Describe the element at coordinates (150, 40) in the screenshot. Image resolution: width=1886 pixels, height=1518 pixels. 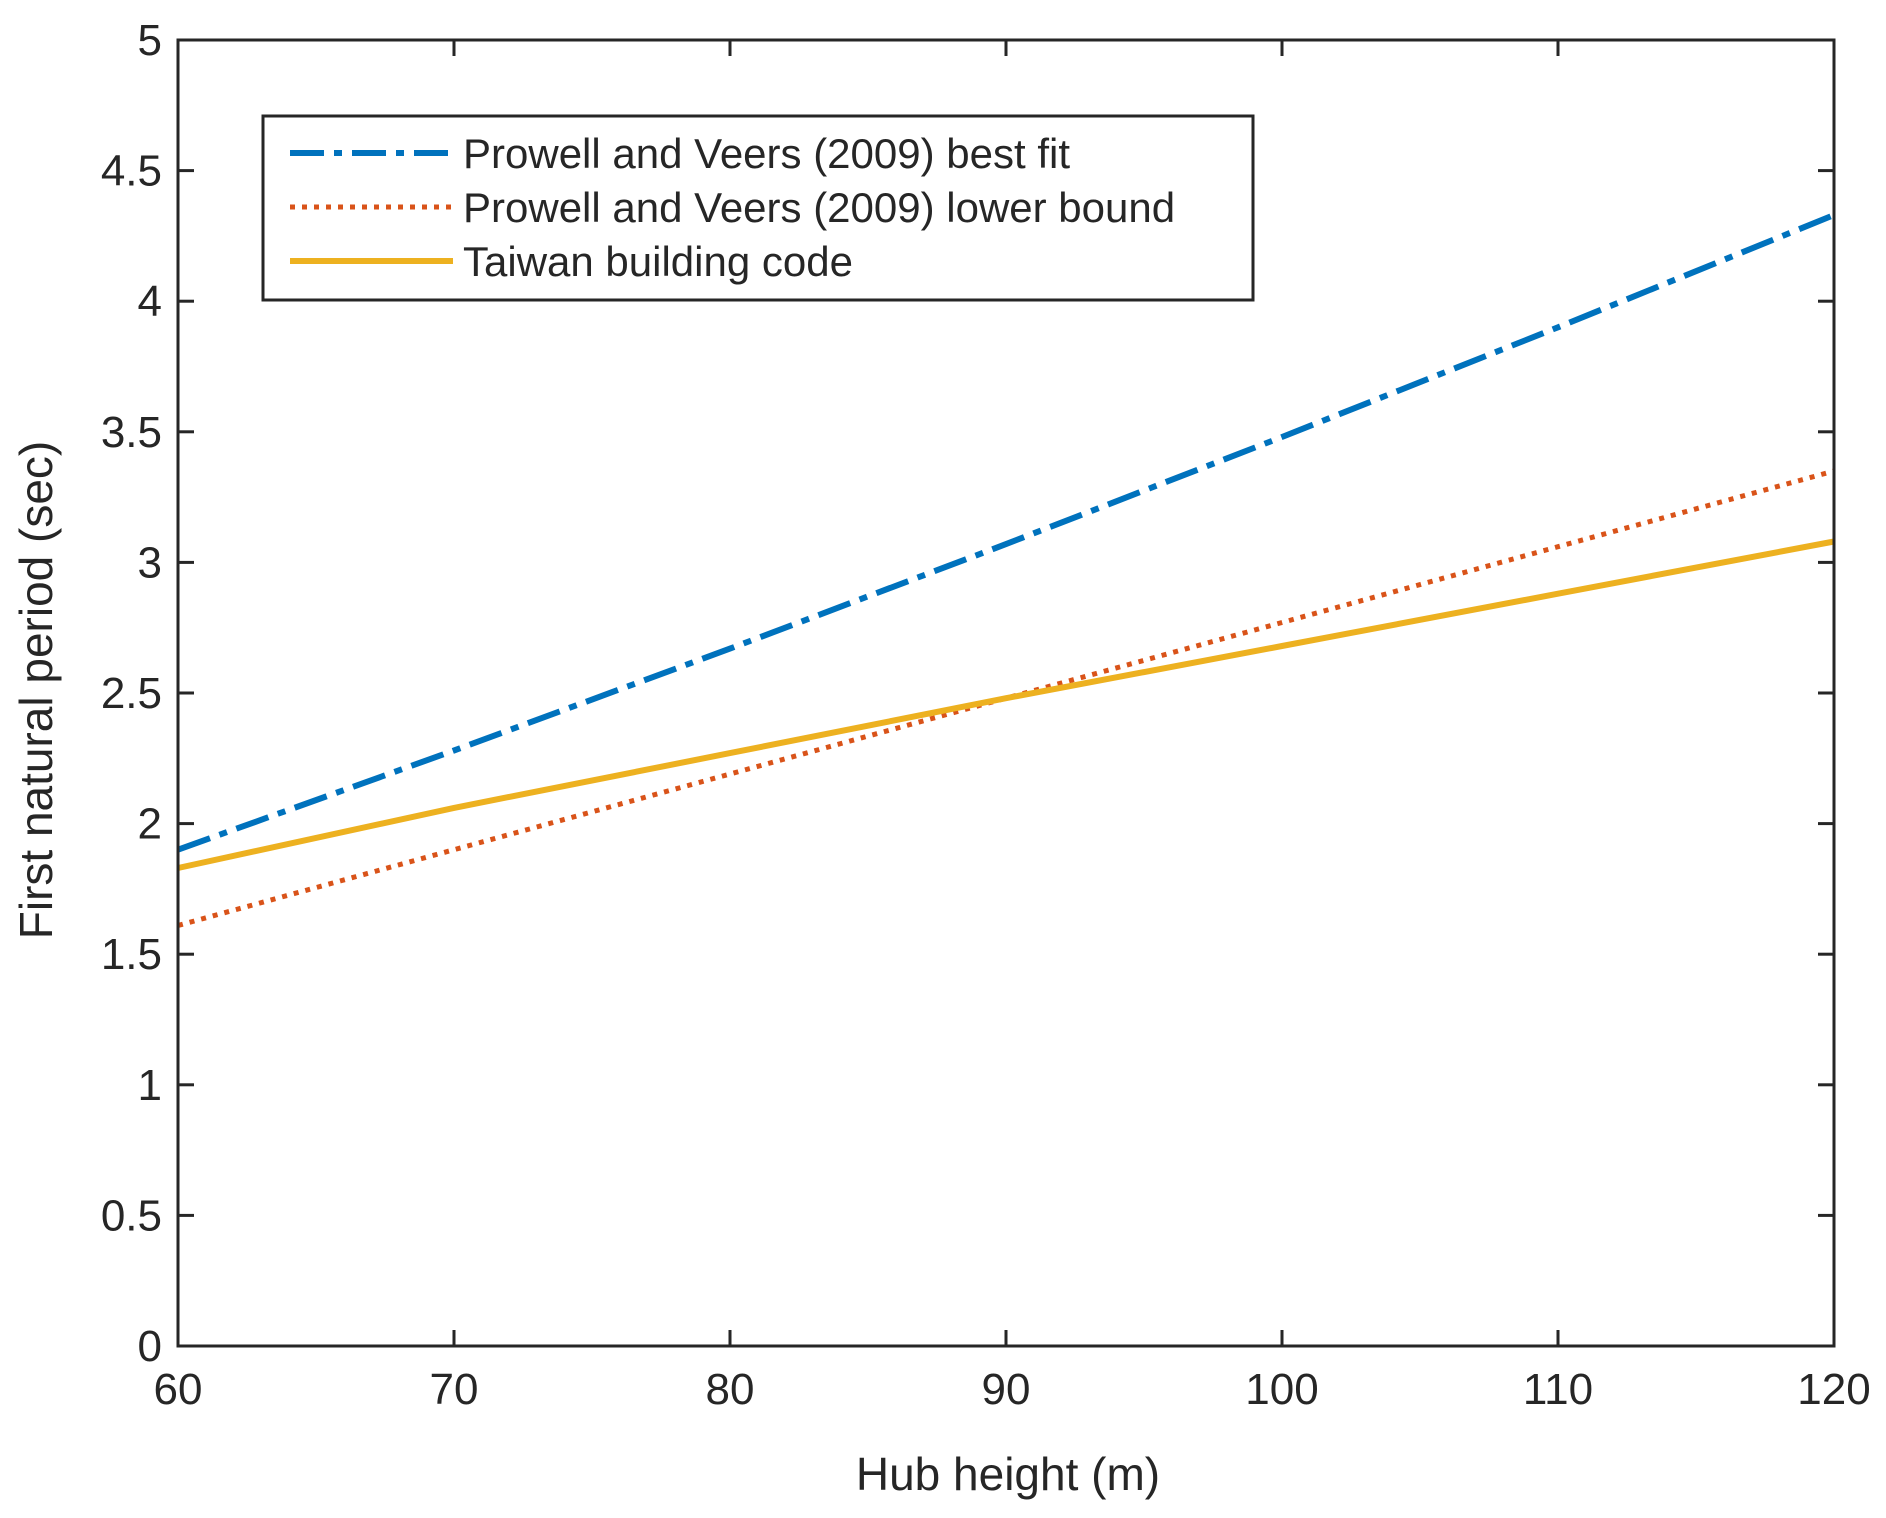
I see `y-tick-label: 5` at that location.